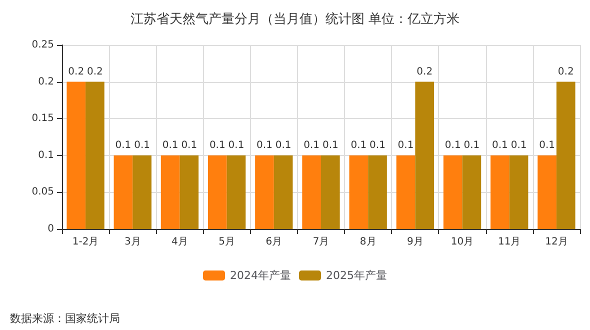  What do you see at coordinates (43, 192) in the screenshot?
I see `y-tick-label: 0.05` at bounding box center [43, 192].